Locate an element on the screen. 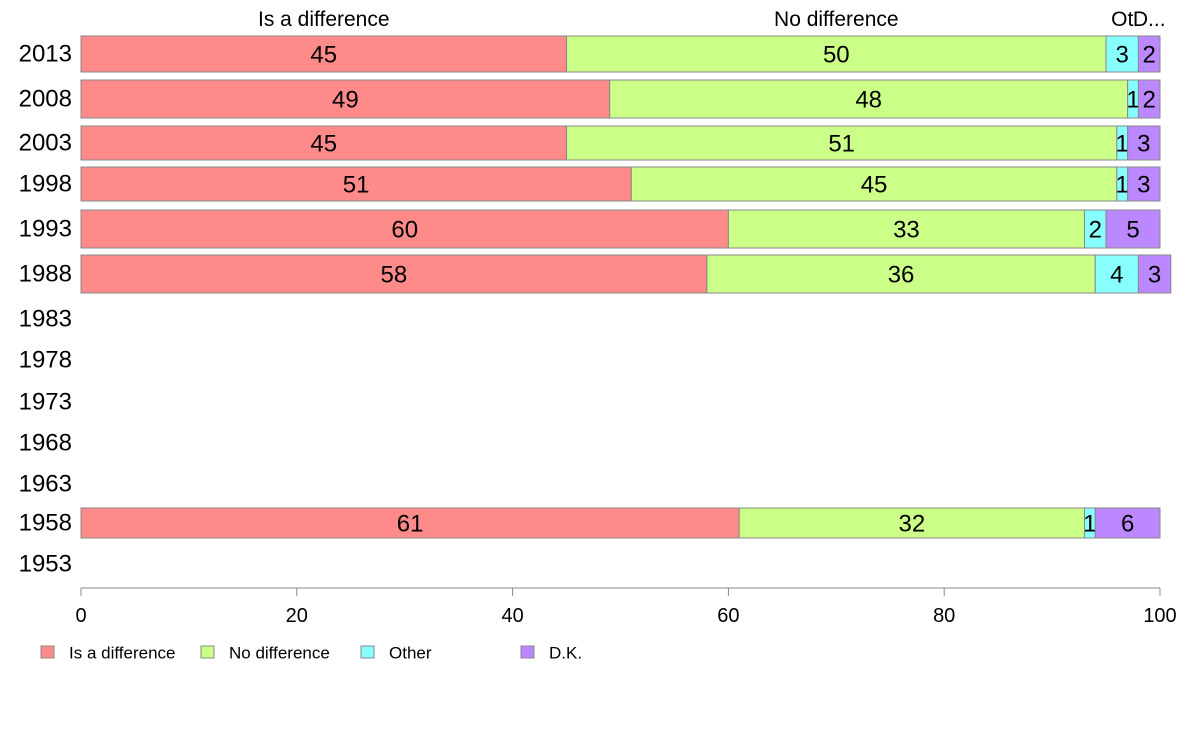 The image size is (1188, 736). x-tick-label-100: 100 is located at coordinates (1159, 616).